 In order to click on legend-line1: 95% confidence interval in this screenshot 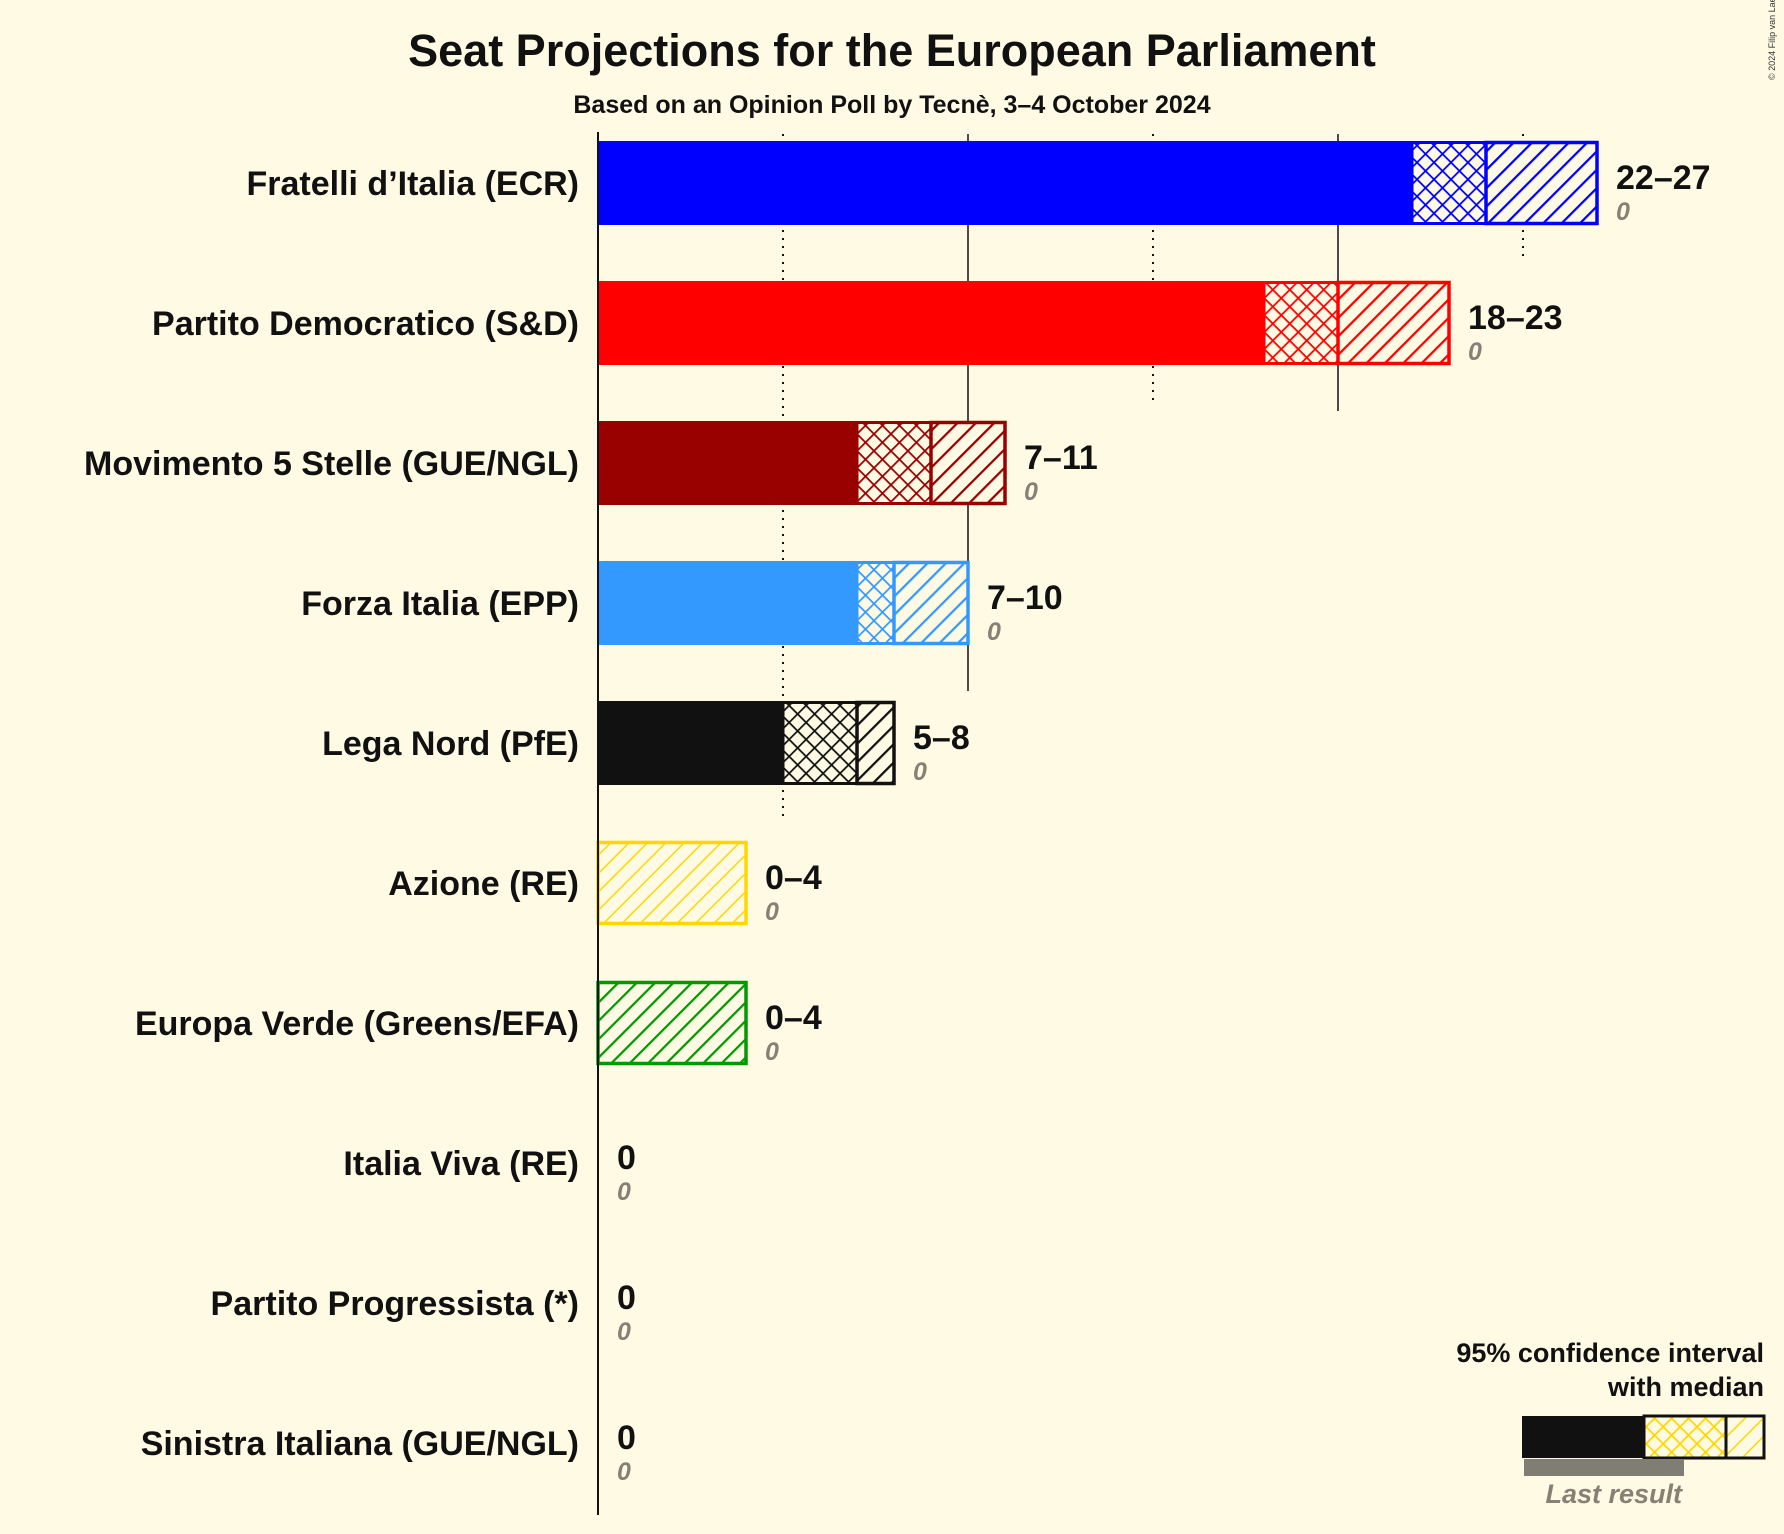, I will do `click(1610, 1353)`.